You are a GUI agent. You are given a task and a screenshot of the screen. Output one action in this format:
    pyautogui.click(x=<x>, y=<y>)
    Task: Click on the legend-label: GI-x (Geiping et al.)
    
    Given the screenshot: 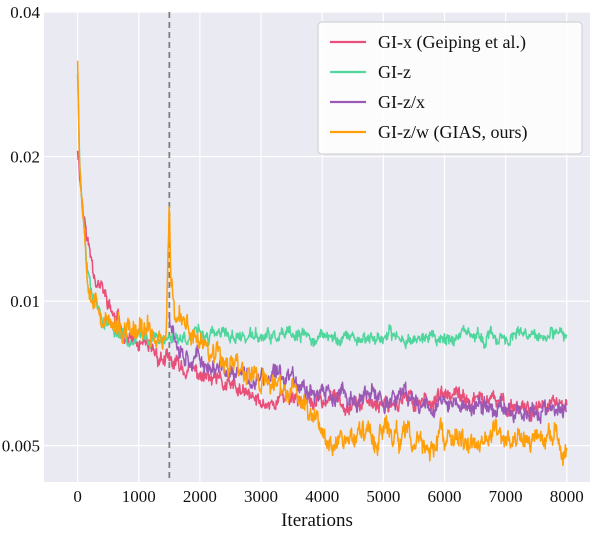 What is the action you would take?
    pyautogui.click(x=452, y=42)
    